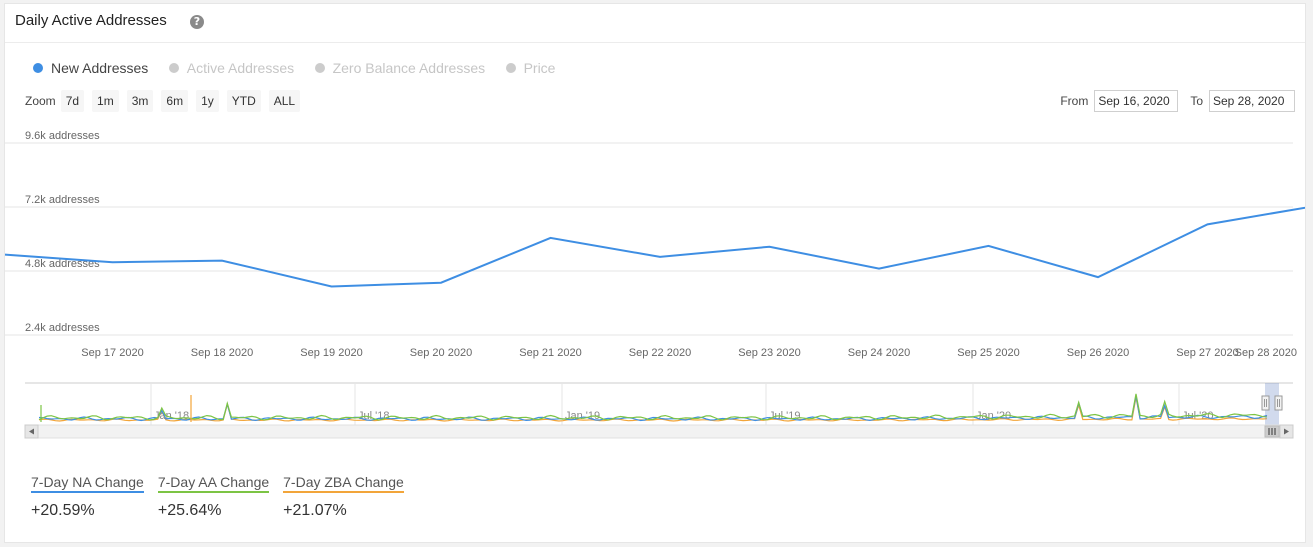  Describe the element at coordinates (284, 101) in the screenshot. I see `zoom-button-all: ALL` at that location.